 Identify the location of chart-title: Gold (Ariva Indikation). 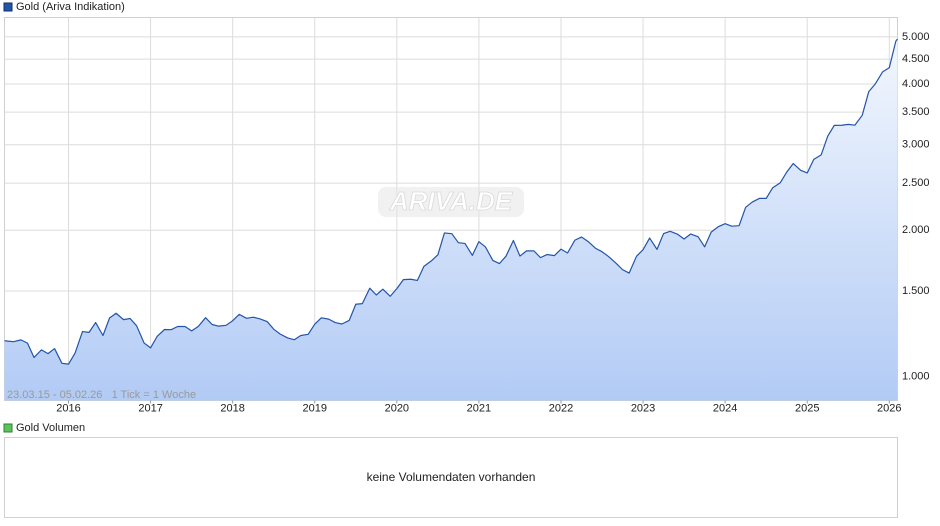
(70, 7).